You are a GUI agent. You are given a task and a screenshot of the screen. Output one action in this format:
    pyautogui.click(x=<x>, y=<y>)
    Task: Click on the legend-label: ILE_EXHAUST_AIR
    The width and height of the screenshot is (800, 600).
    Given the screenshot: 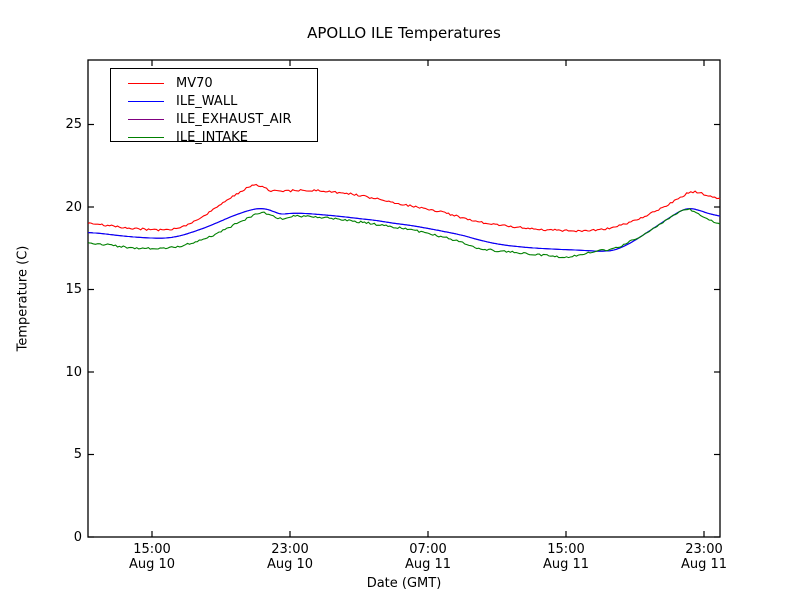 What is the action you would take?
    pyautogui.click(x=234, y=119)
    